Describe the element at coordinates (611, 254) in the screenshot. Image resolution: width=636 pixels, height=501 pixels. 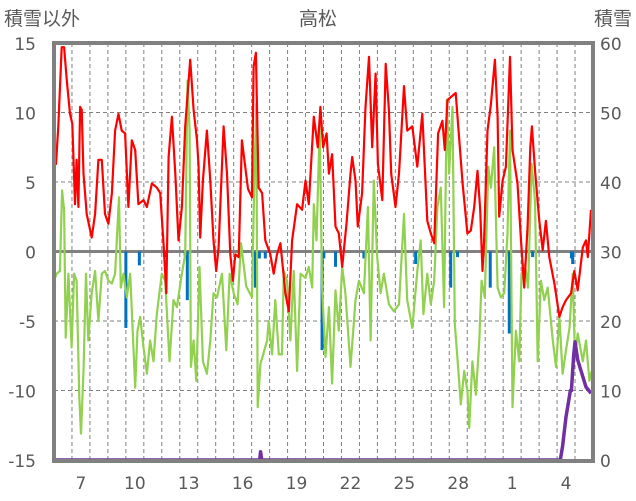
I see `right-tick-label: 30` at that location.